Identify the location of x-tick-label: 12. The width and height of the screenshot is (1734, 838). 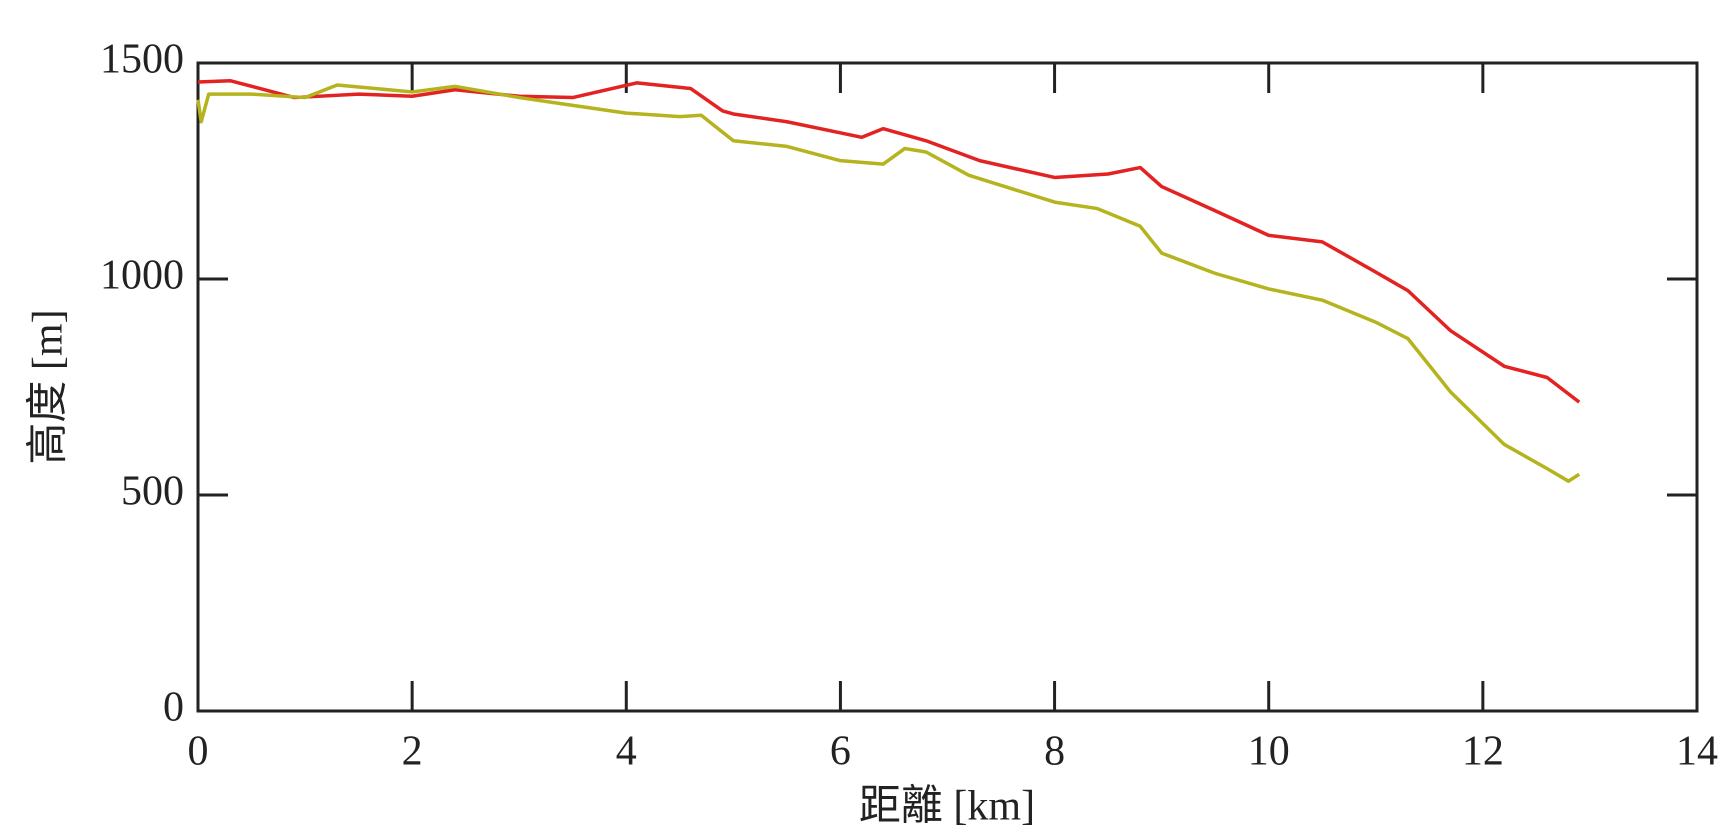
(1483, 752).